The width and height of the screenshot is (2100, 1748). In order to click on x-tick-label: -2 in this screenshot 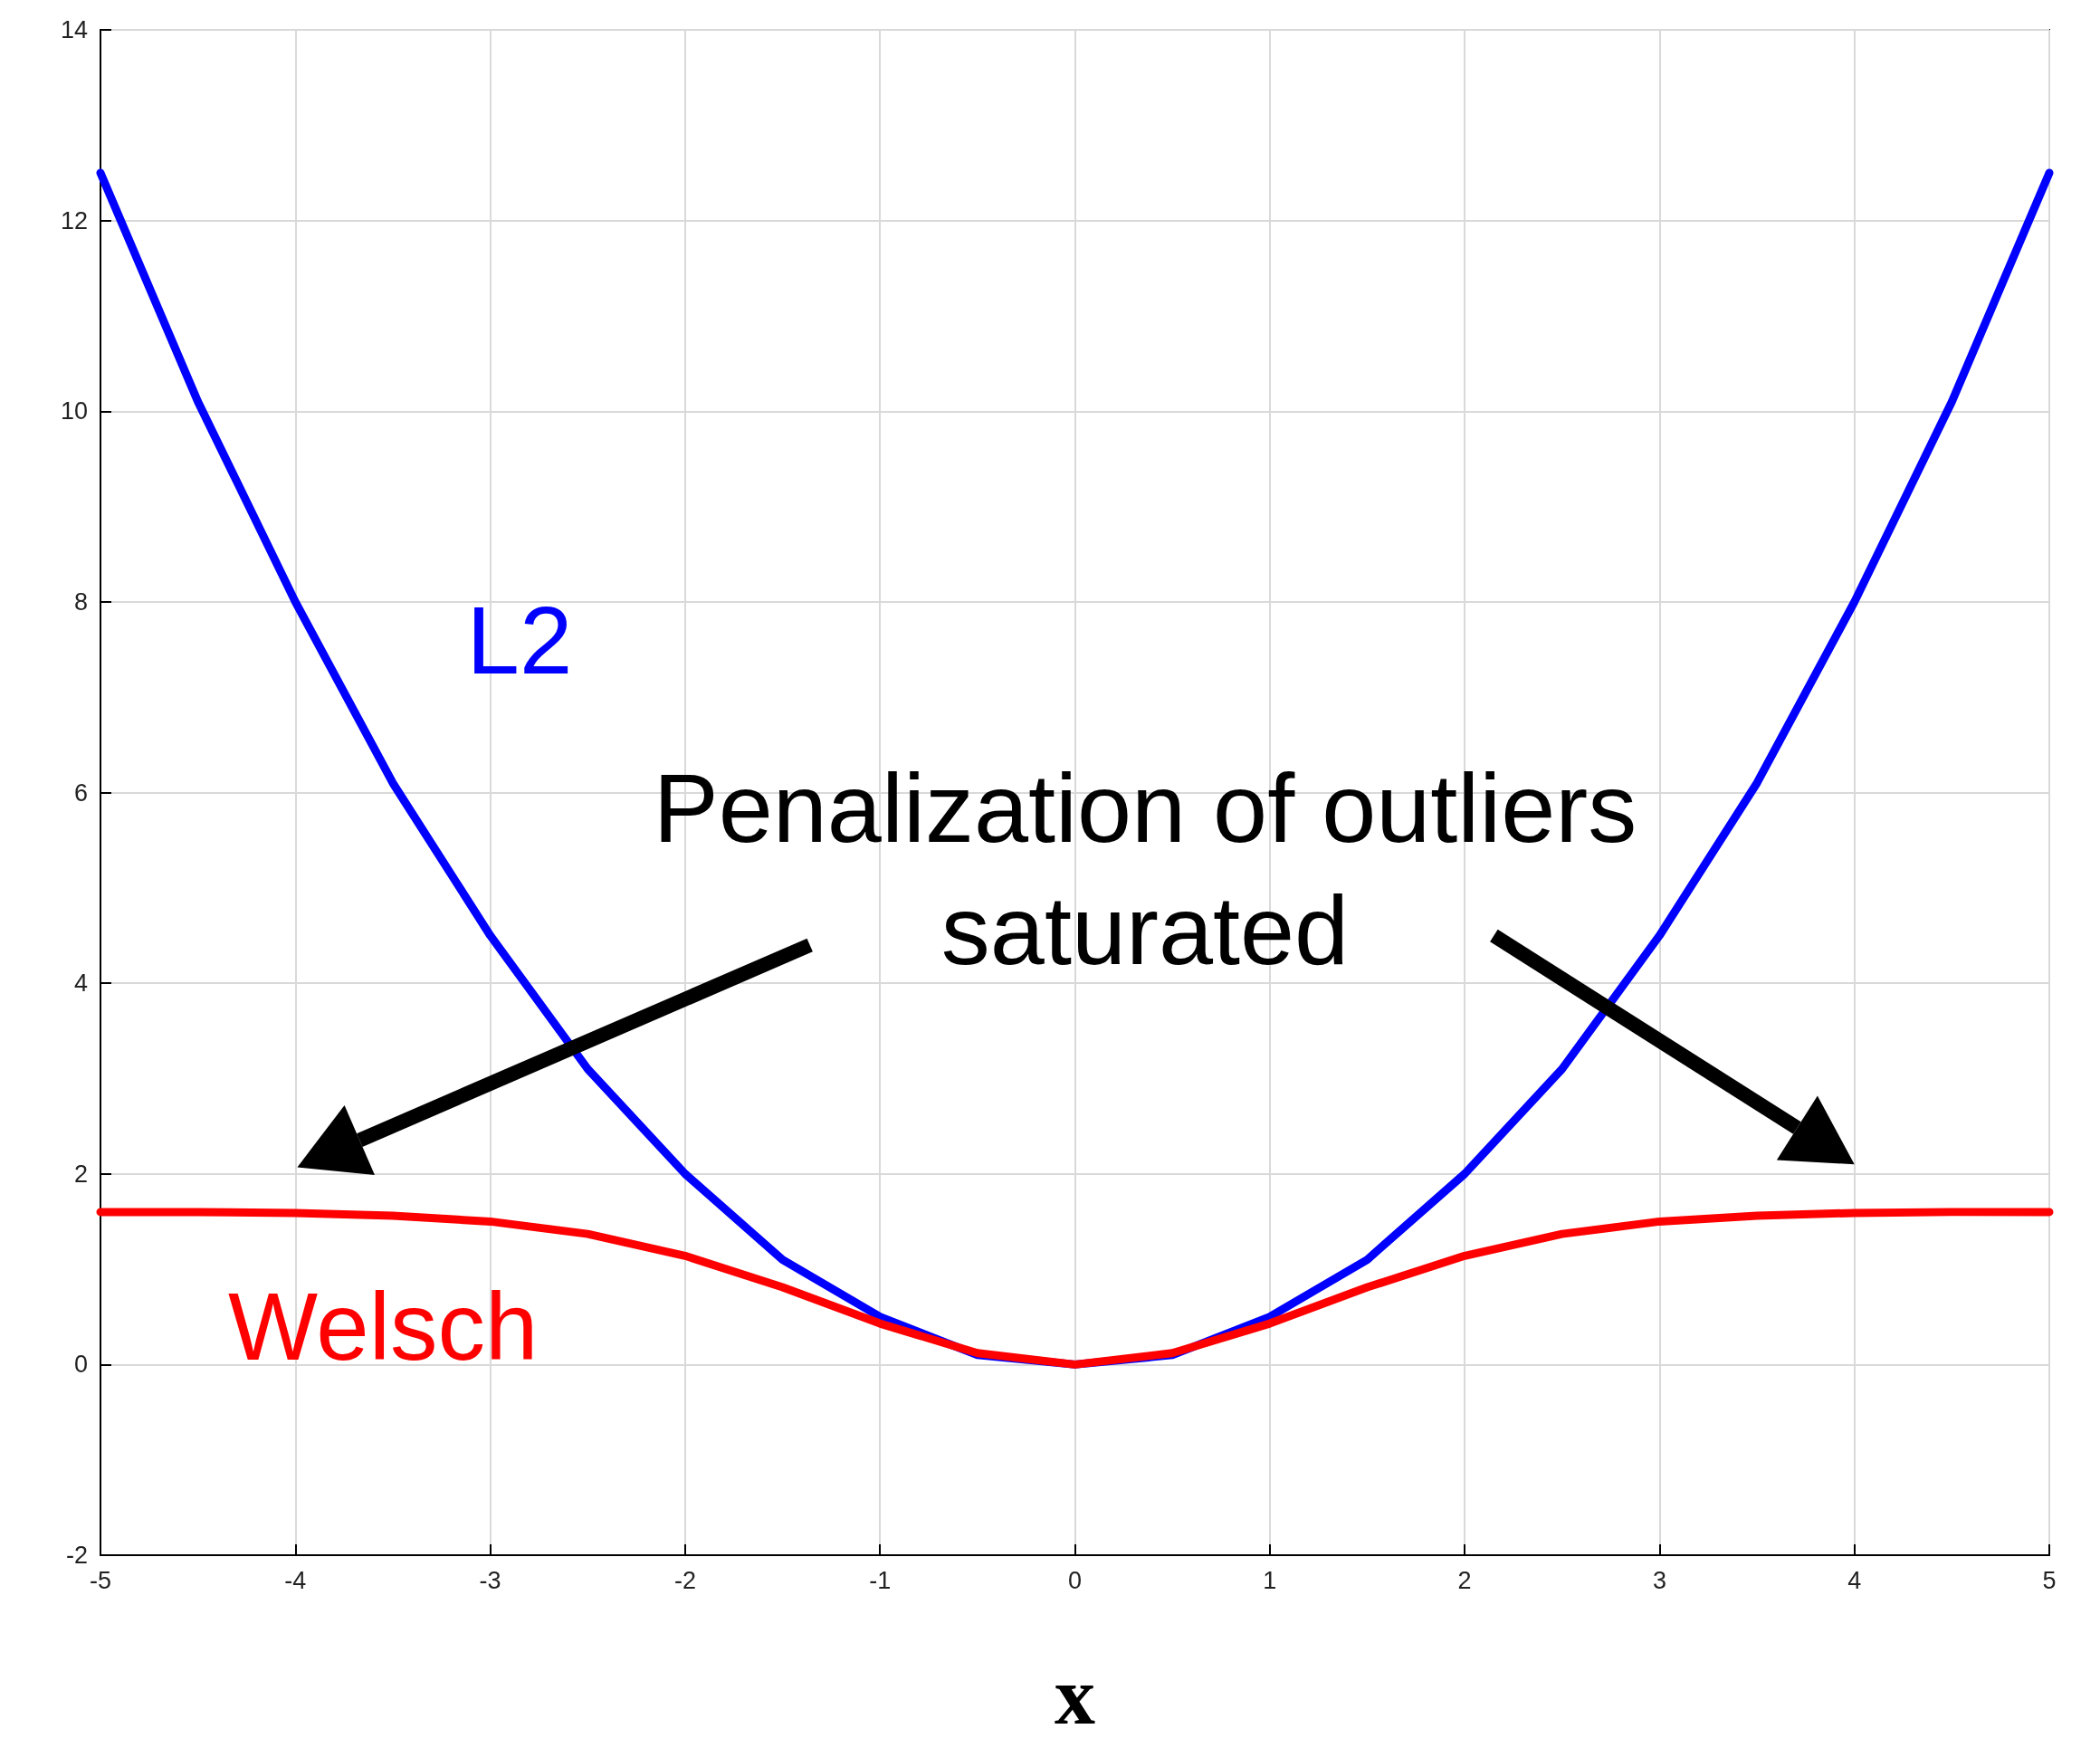, I will do `click(684, 1580)`.